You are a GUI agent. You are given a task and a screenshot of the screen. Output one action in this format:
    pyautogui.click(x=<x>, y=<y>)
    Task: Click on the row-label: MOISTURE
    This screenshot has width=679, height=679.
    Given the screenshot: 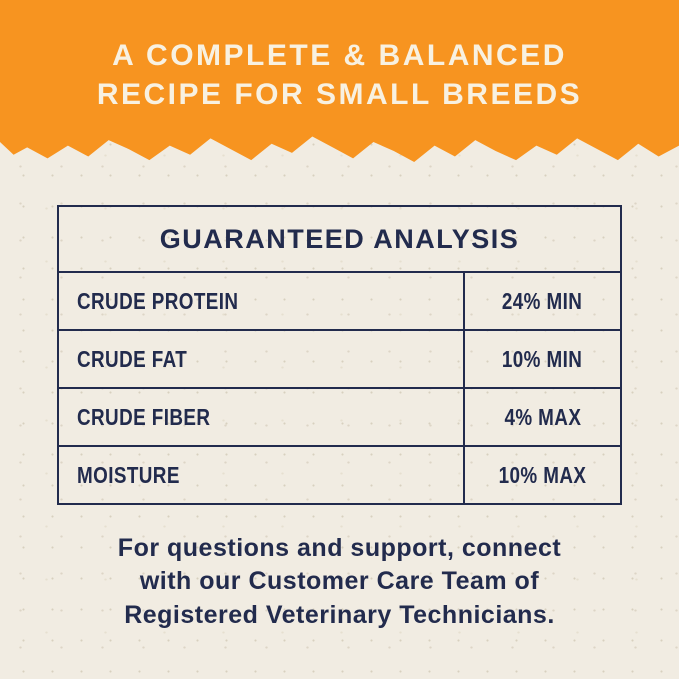 What is the action you would take?
    pyautogui.click(x=128, y=474)
    